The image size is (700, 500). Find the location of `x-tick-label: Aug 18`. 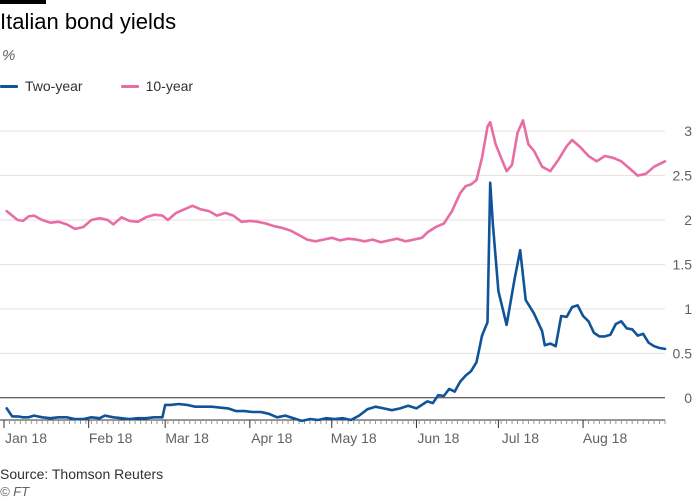

x-tick-label: Aug 18 is located at coordinates (605, 438).